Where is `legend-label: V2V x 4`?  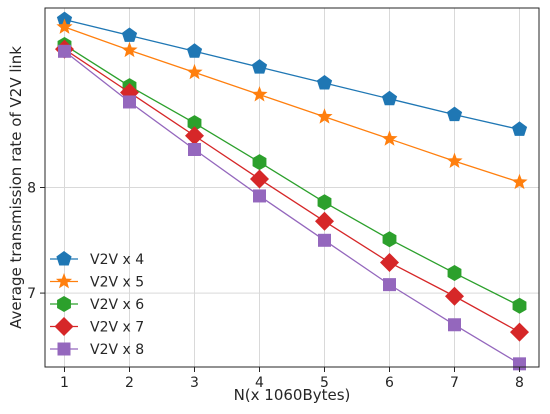 legend-label: V2V x 4 is located at coordinates (117, 260).